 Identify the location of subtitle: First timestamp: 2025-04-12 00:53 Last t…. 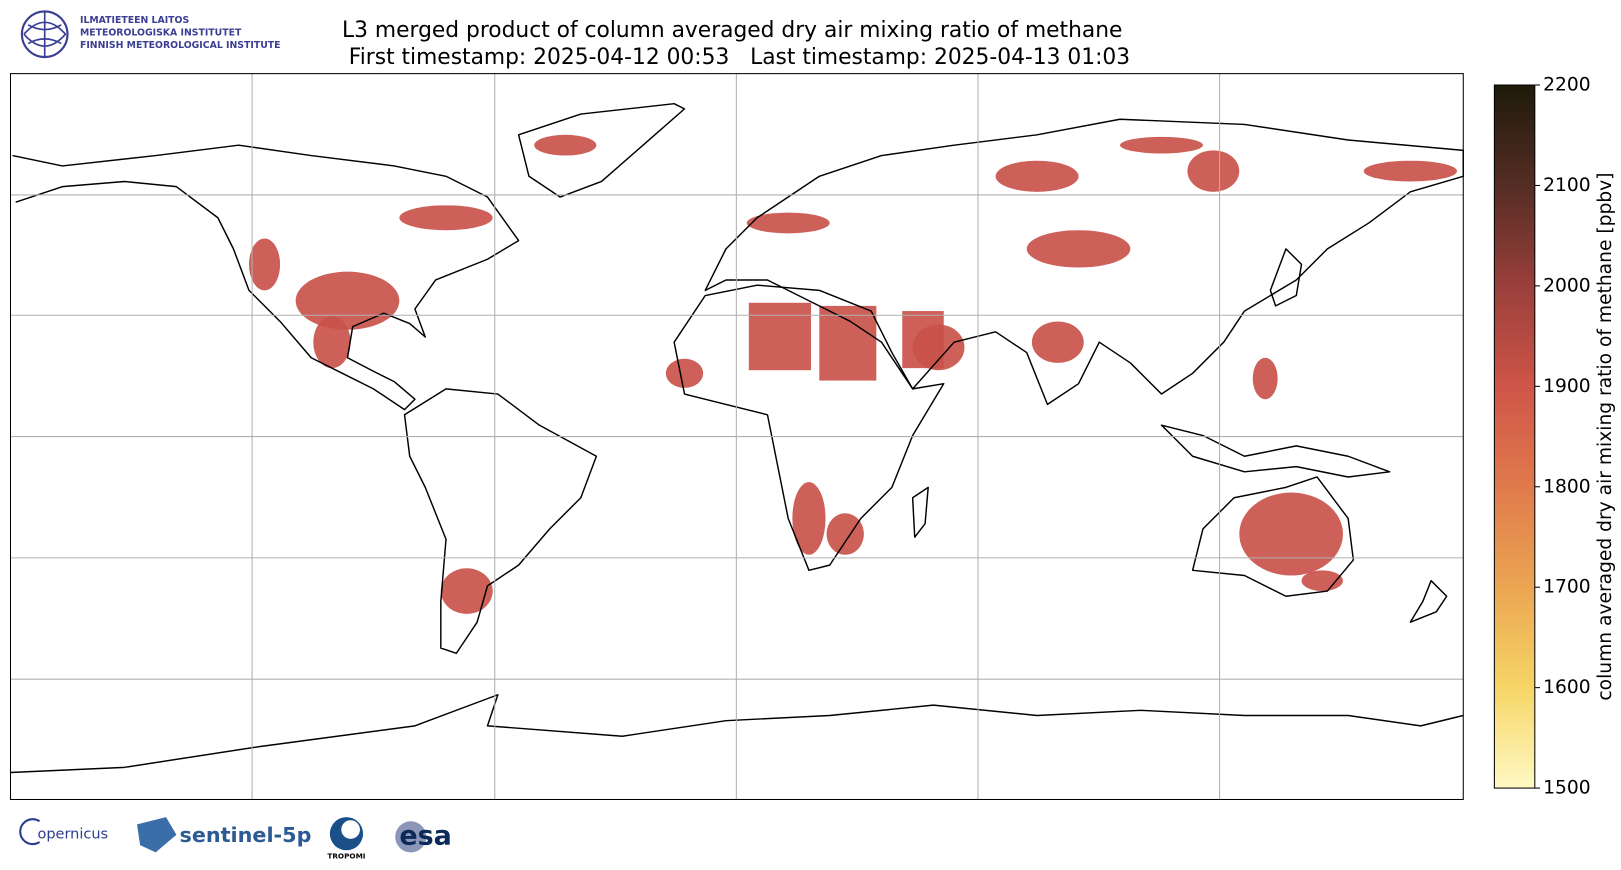
(739, 57).